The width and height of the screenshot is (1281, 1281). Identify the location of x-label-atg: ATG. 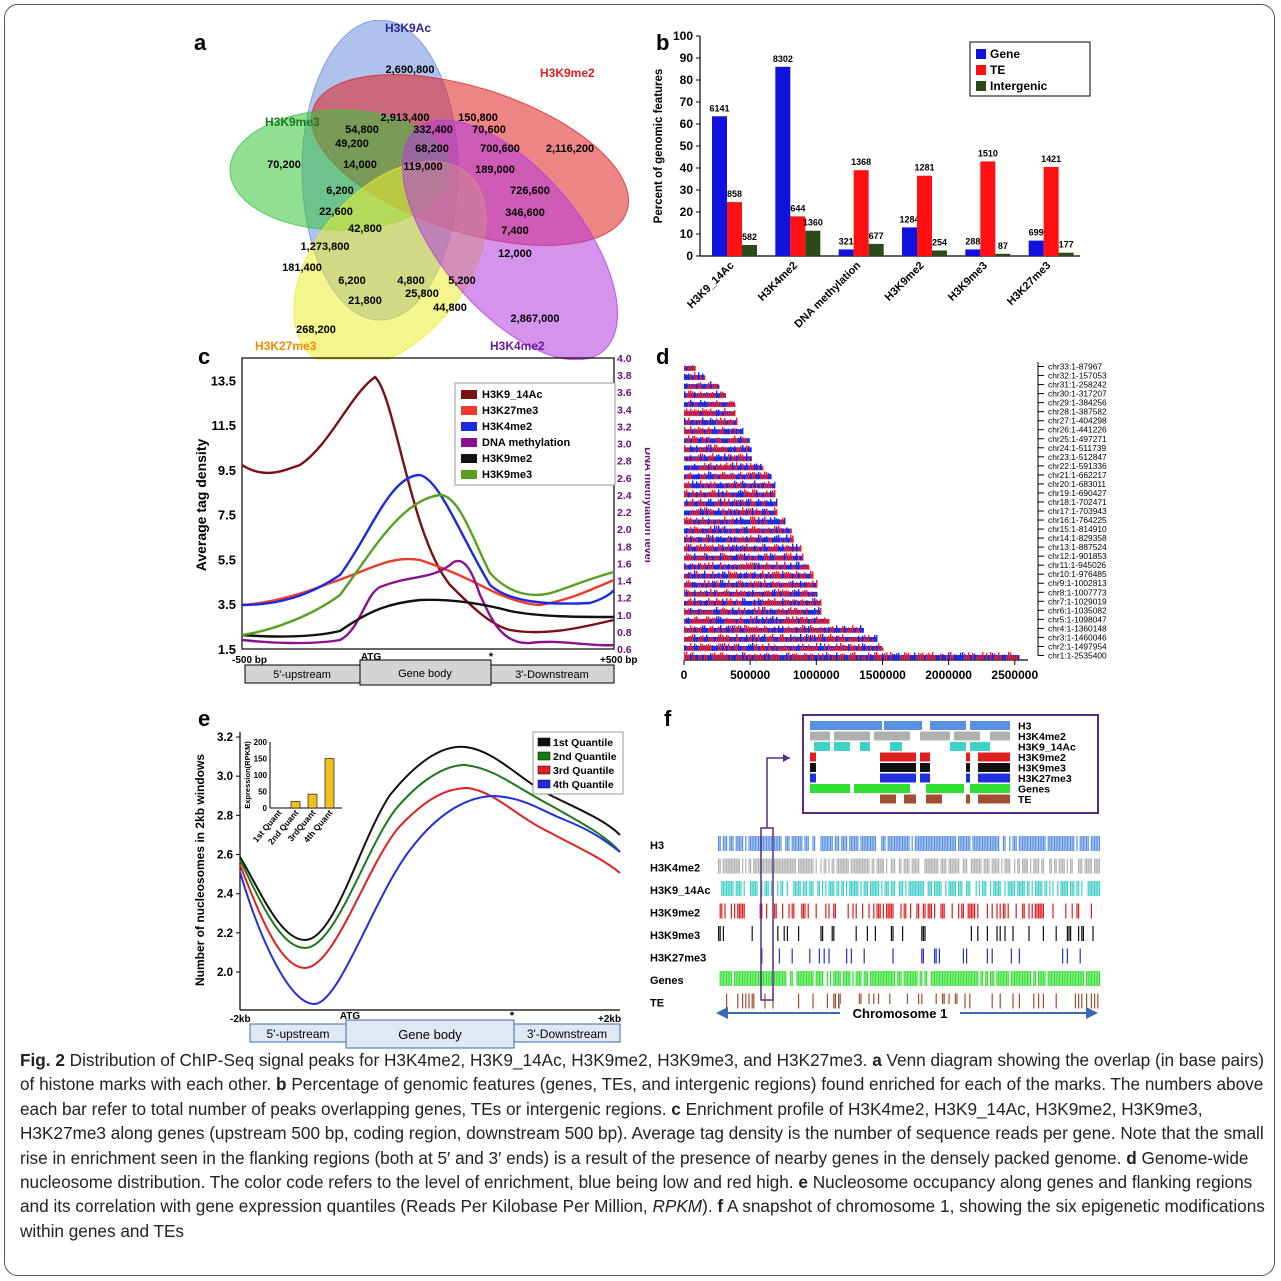
(371, 657).